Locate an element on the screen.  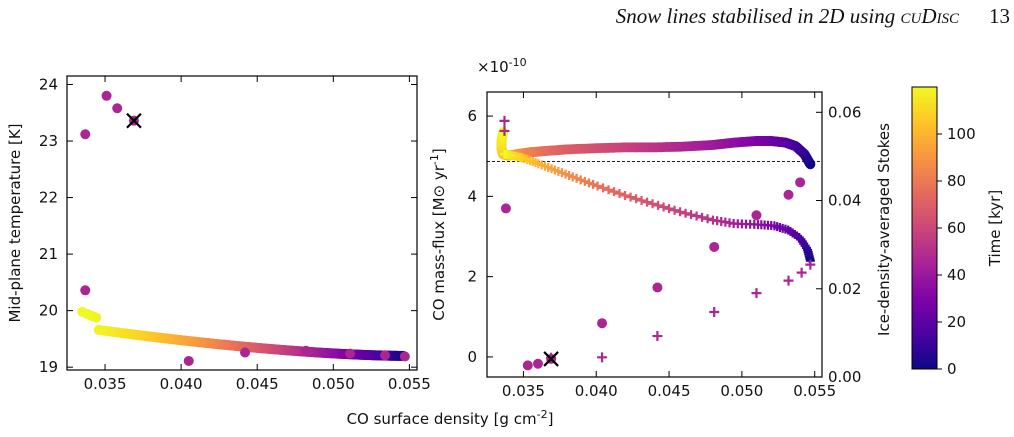
page-number: 13 is located at coordinates (999, 16).